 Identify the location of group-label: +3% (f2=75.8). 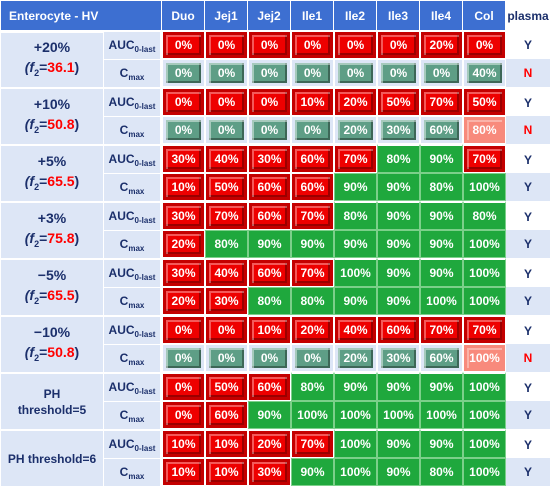
(52, 229).